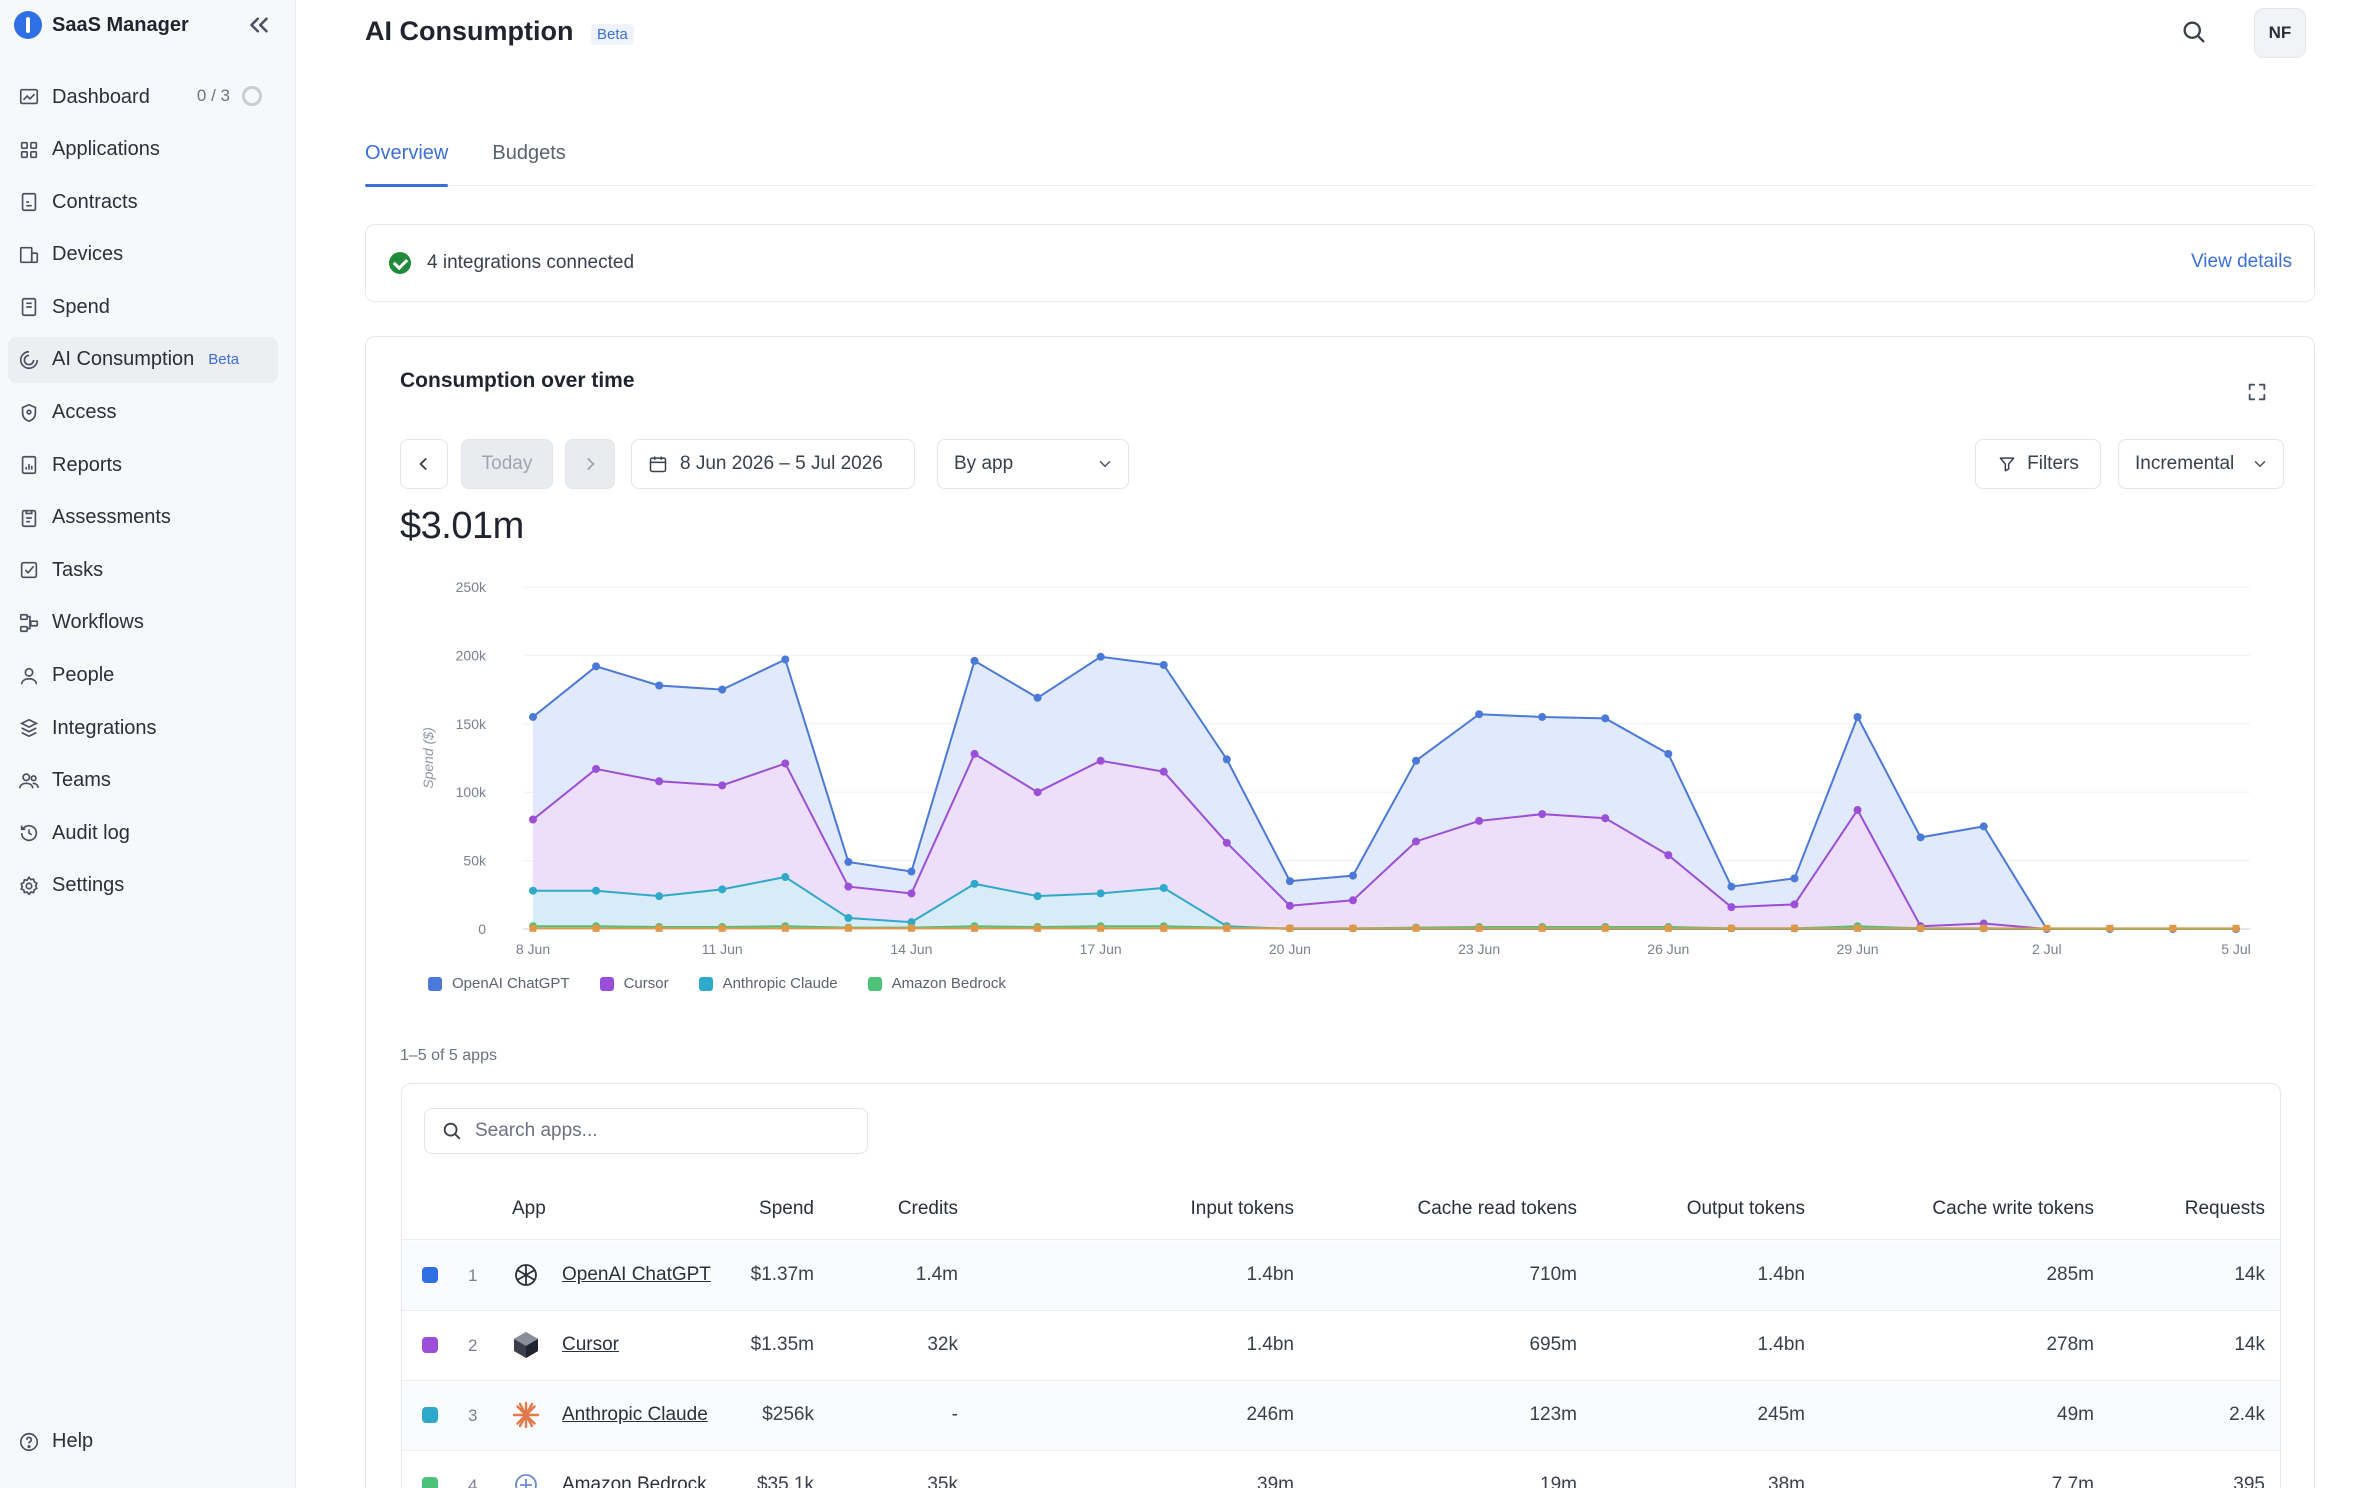 Image resolution: width=2362 pixels, height=1488 pixels. Describe the element at coordinates (143, 359) in the screenshot. I see `sidebar-item-ai-consumption: AI Consumption Beta` at that location.